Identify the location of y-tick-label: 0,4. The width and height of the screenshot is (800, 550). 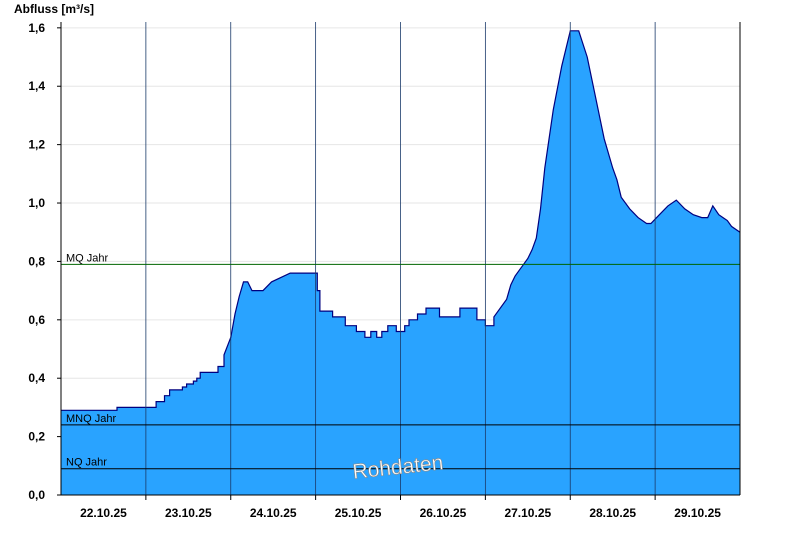
(36, 378).